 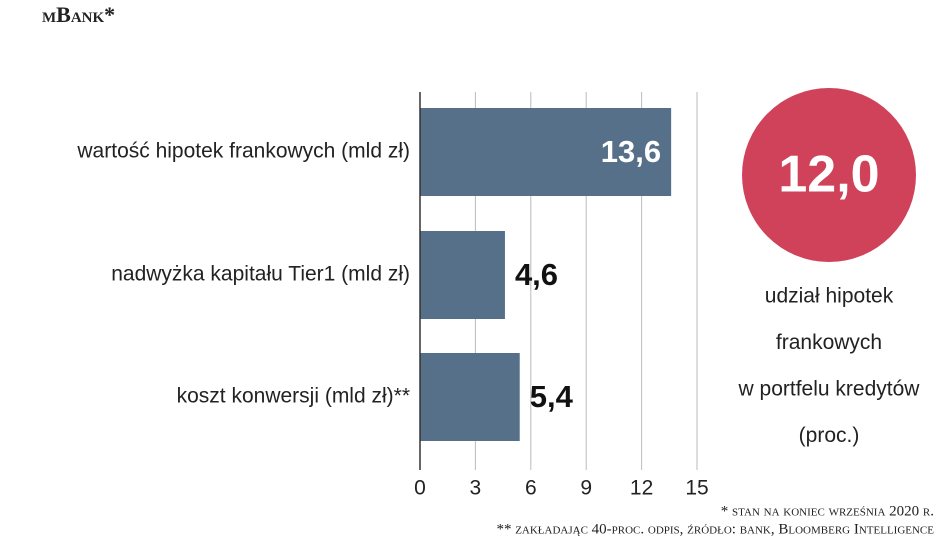 I want to click on highlight-caption: (proc.), so click(x=829, y=435).